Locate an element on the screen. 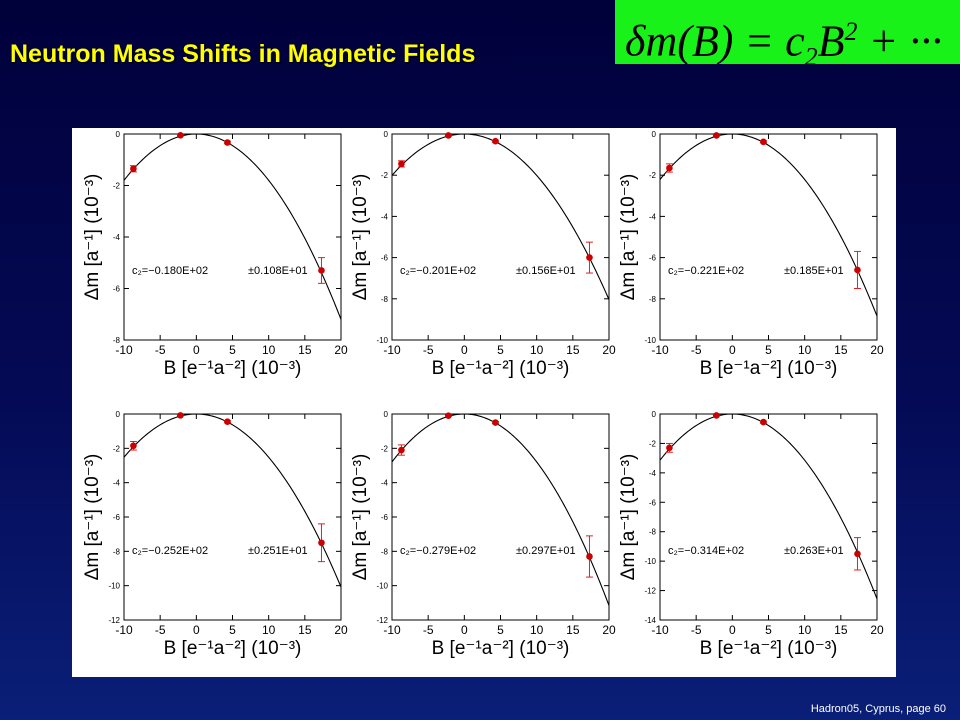 This screenshot has height=720, width=960. c2-error-label: ±0.297E+01 is located at coordinates (546, 551).